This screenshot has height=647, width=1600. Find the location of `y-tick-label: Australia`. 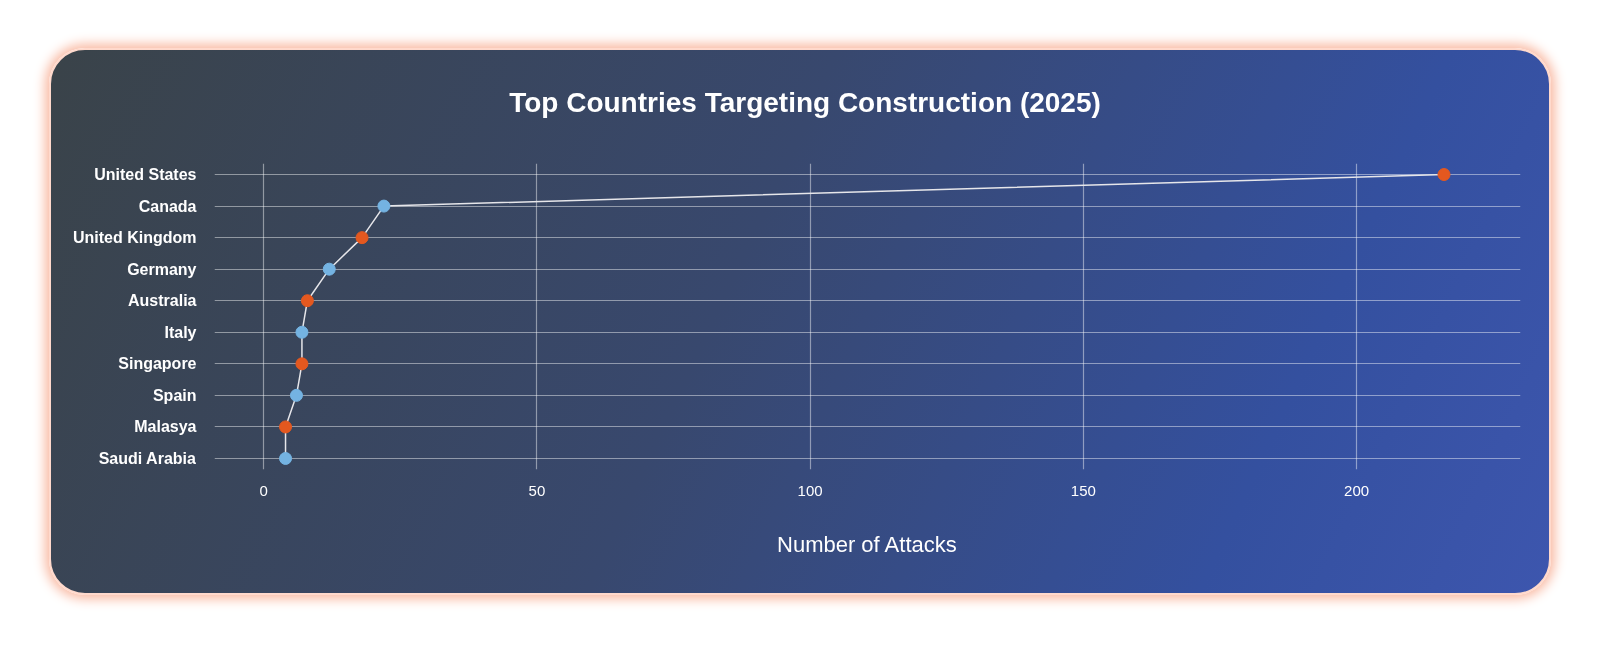

y-tick-label: Australia is located at coordinates (162, 301).